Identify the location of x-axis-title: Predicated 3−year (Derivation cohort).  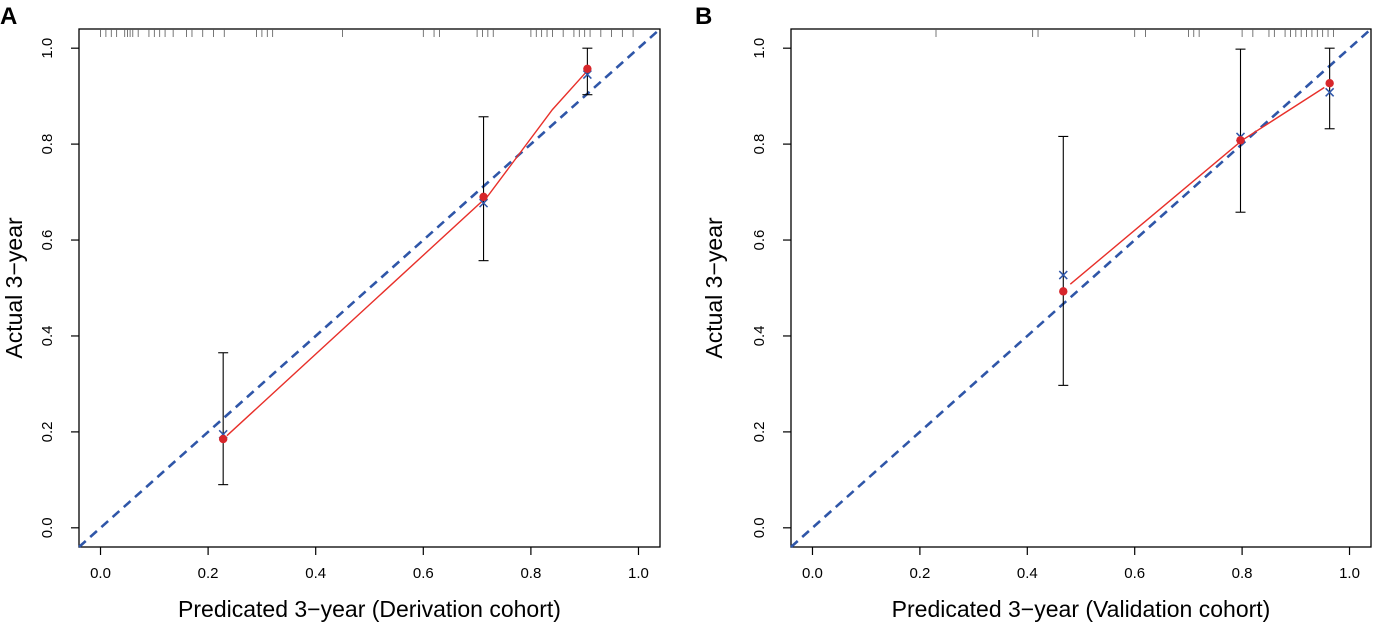
(369, 609).